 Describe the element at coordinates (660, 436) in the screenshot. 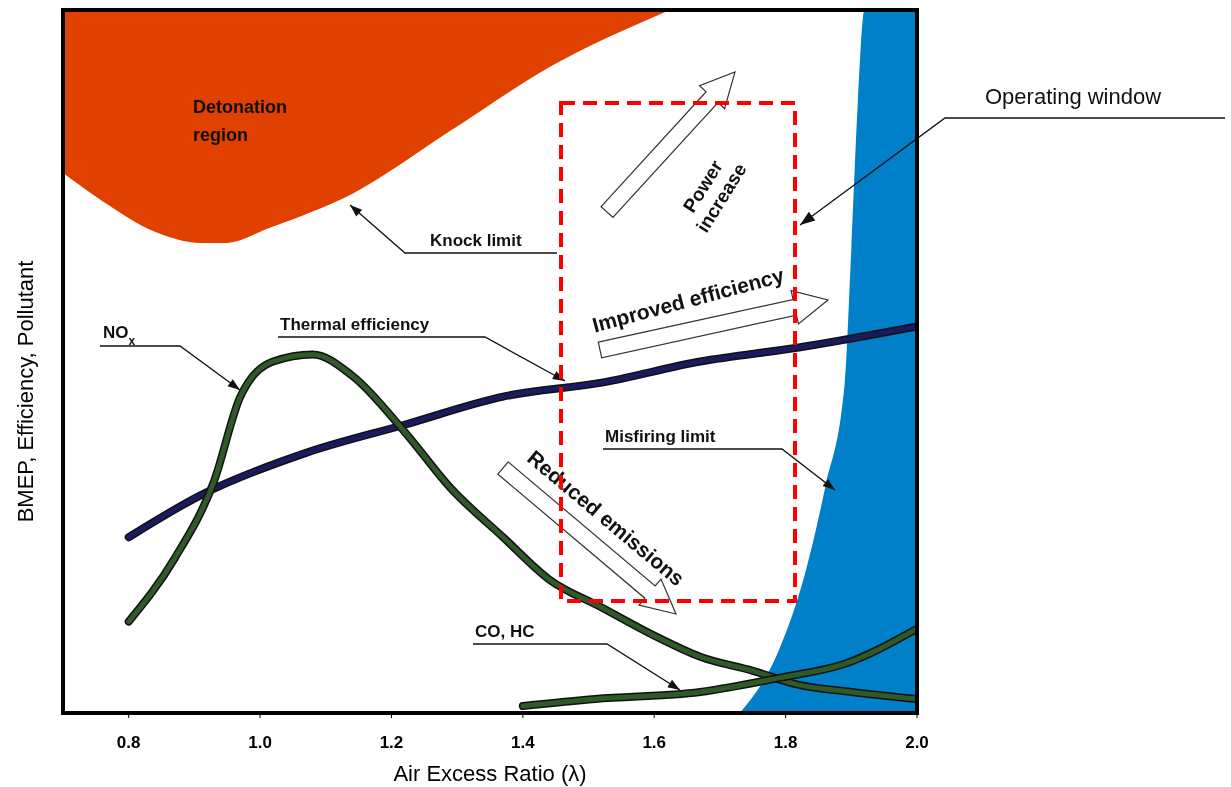

I see `annotation: Misfiring limit` at that location.